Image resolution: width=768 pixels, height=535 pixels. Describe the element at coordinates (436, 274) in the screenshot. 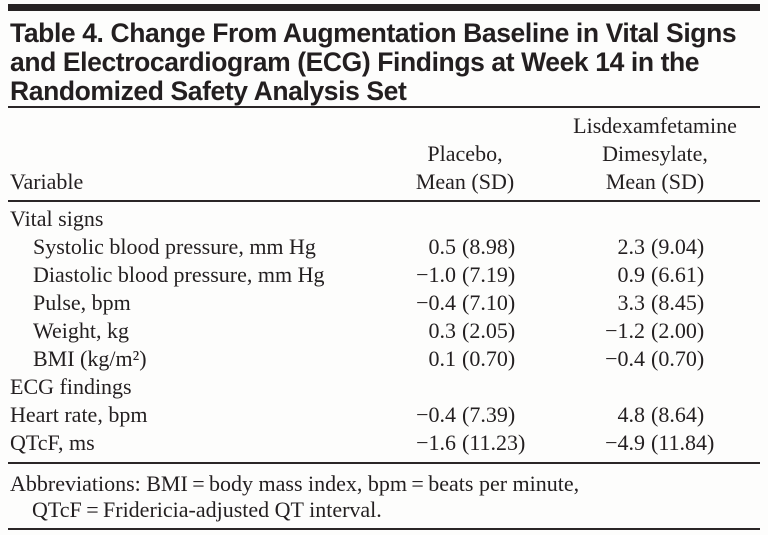

I see `mean-value: −1.0` at that location.